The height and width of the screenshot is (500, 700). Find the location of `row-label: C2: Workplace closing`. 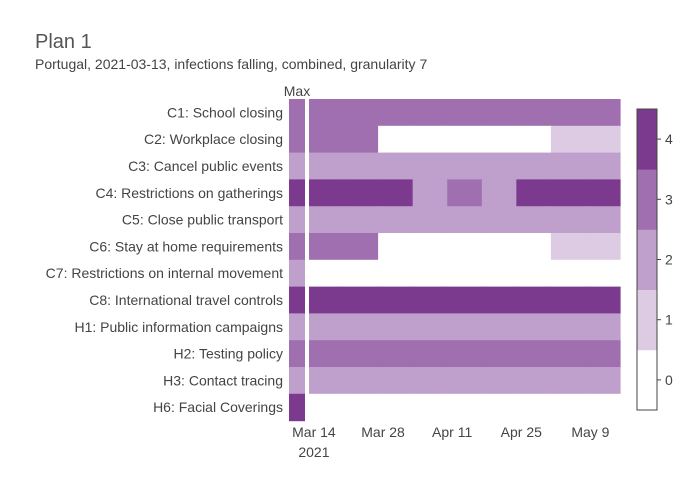

row-label: C2: Workplace closing is located at coordinates (213, 139).